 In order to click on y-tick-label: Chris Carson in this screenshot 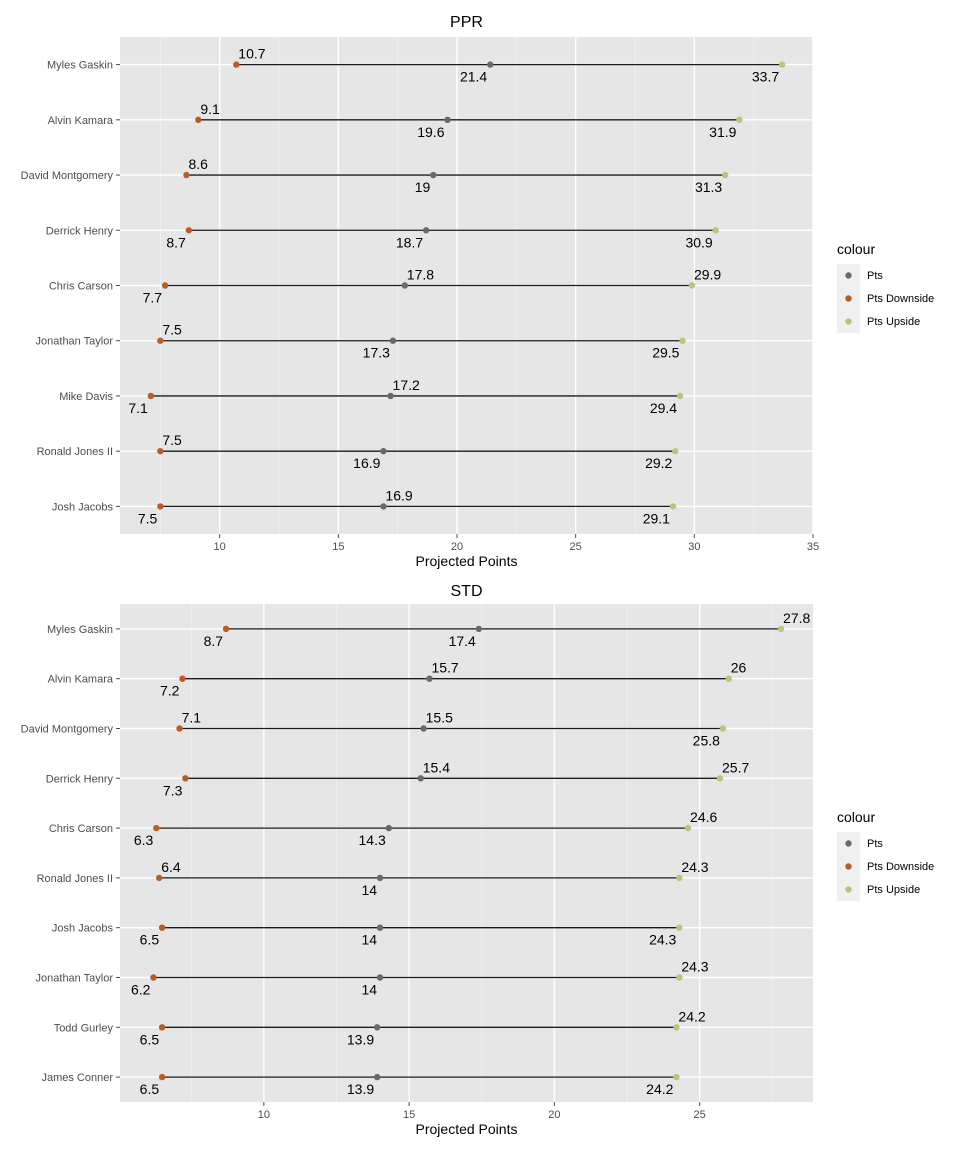, I will do `click(81, 287)`.